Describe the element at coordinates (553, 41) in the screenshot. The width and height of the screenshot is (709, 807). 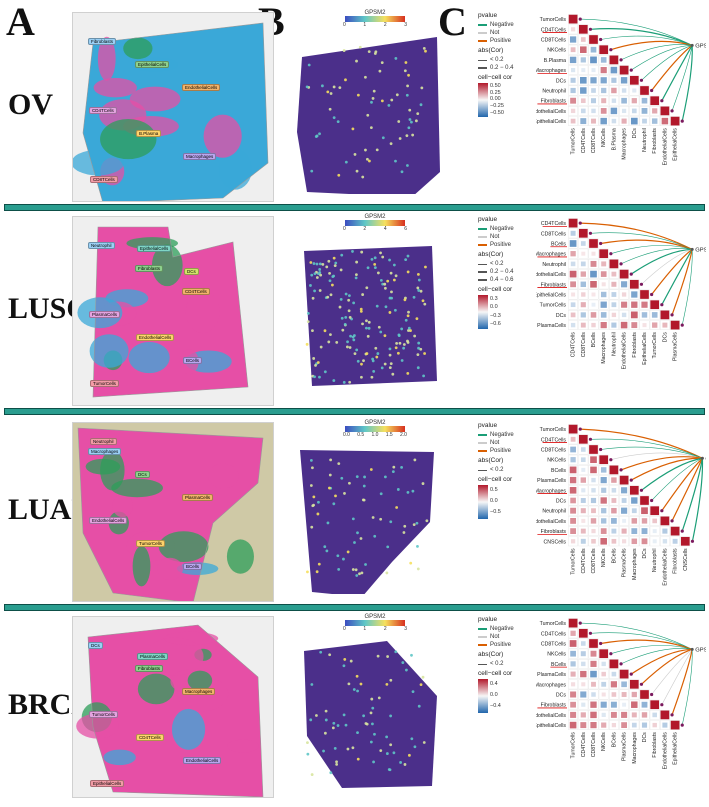
I see `heatmap-row-label: CD8TCells` at that location.